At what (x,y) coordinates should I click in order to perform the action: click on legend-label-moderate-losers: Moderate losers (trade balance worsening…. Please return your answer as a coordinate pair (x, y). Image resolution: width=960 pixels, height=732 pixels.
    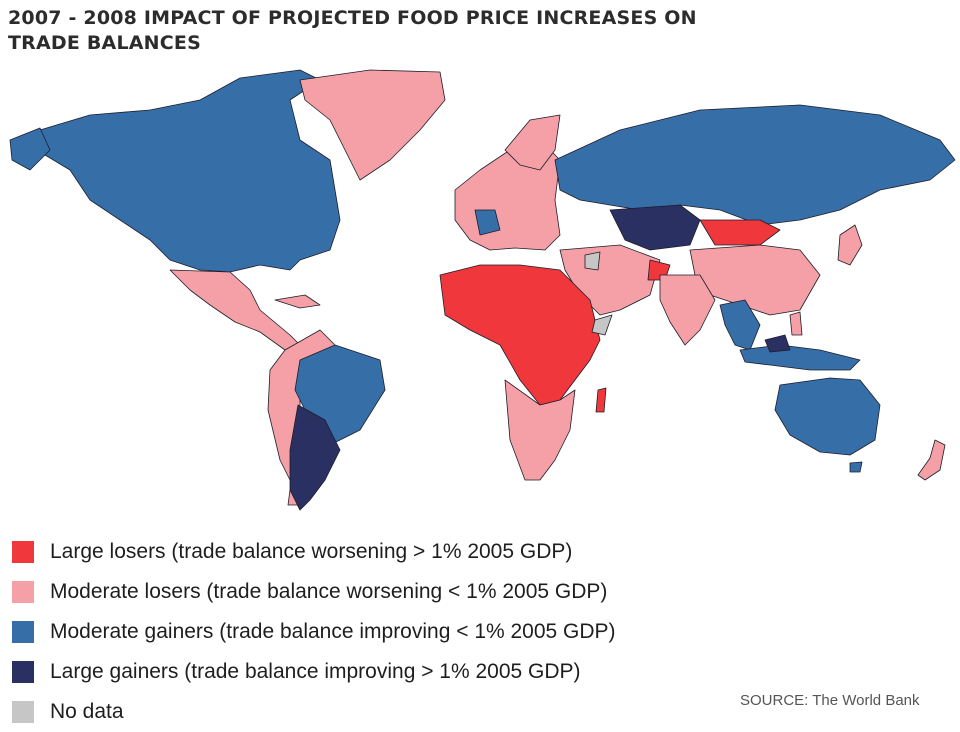
    Looking at the image, I should click on (329, 591).